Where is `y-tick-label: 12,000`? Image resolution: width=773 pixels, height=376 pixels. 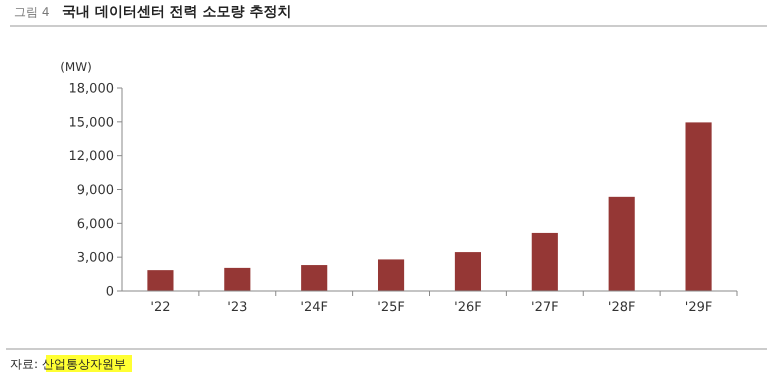 y-tick-label: 12,000 is located at coordinates (91, 156).